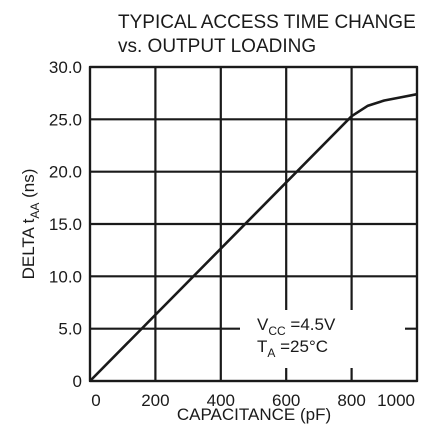  I want to click on x-tick-label: 800, so click(351, 400).